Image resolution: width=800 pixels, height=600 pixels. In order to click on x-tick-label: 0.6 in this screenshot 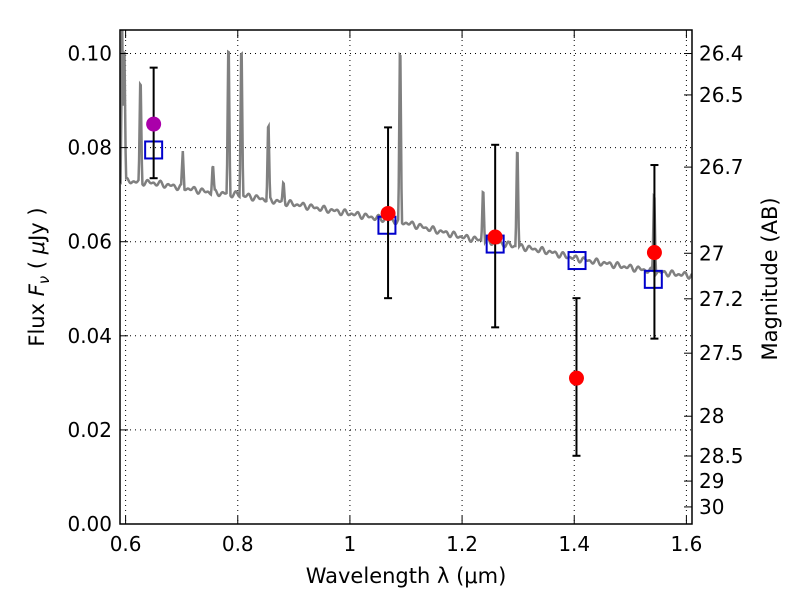, I will do `click(126, 544)`.